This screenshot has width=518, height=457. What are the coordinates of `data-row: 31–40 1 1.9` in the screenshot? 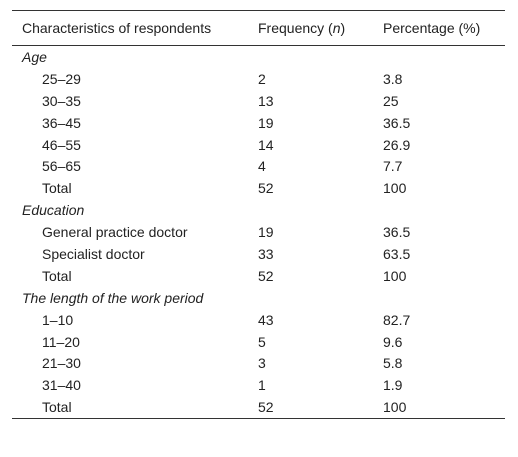 It's located at (258, 385).